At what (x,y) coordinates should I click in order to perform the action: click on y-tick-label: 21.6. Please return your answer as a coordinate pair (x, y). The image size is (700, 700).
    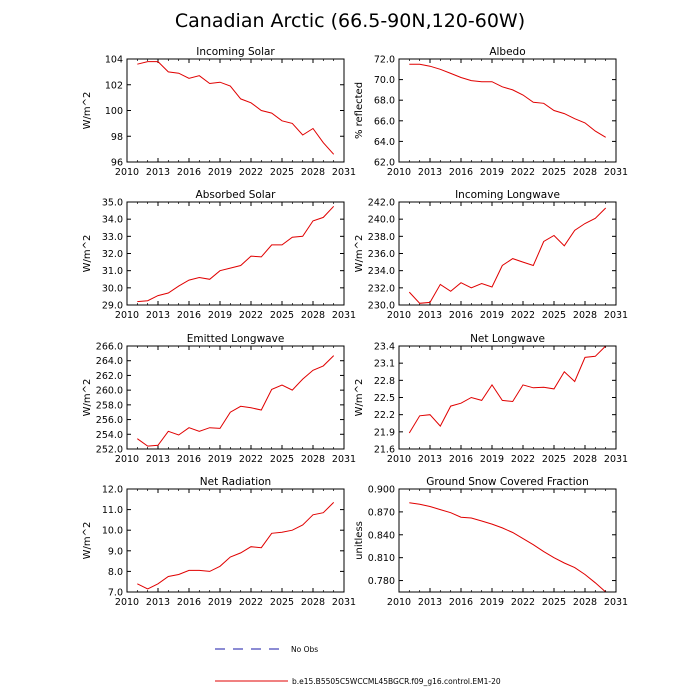
    Looking at the image, I should click on (384, 450).